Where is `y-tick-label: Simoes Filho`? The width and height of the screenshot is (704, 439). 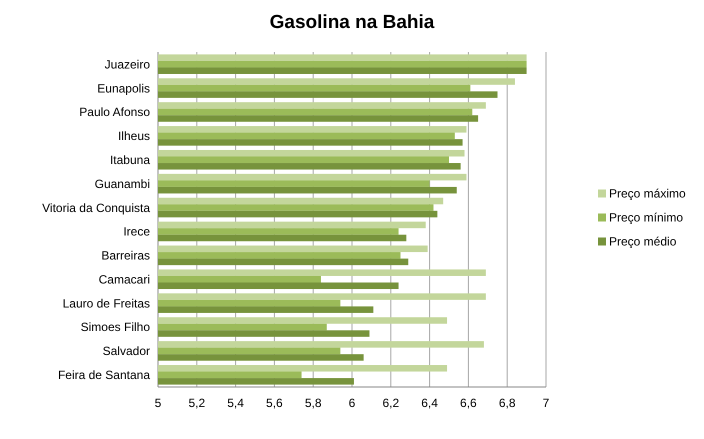
y-tick-label: Simoes Filho is located at coordinates (115, 327).